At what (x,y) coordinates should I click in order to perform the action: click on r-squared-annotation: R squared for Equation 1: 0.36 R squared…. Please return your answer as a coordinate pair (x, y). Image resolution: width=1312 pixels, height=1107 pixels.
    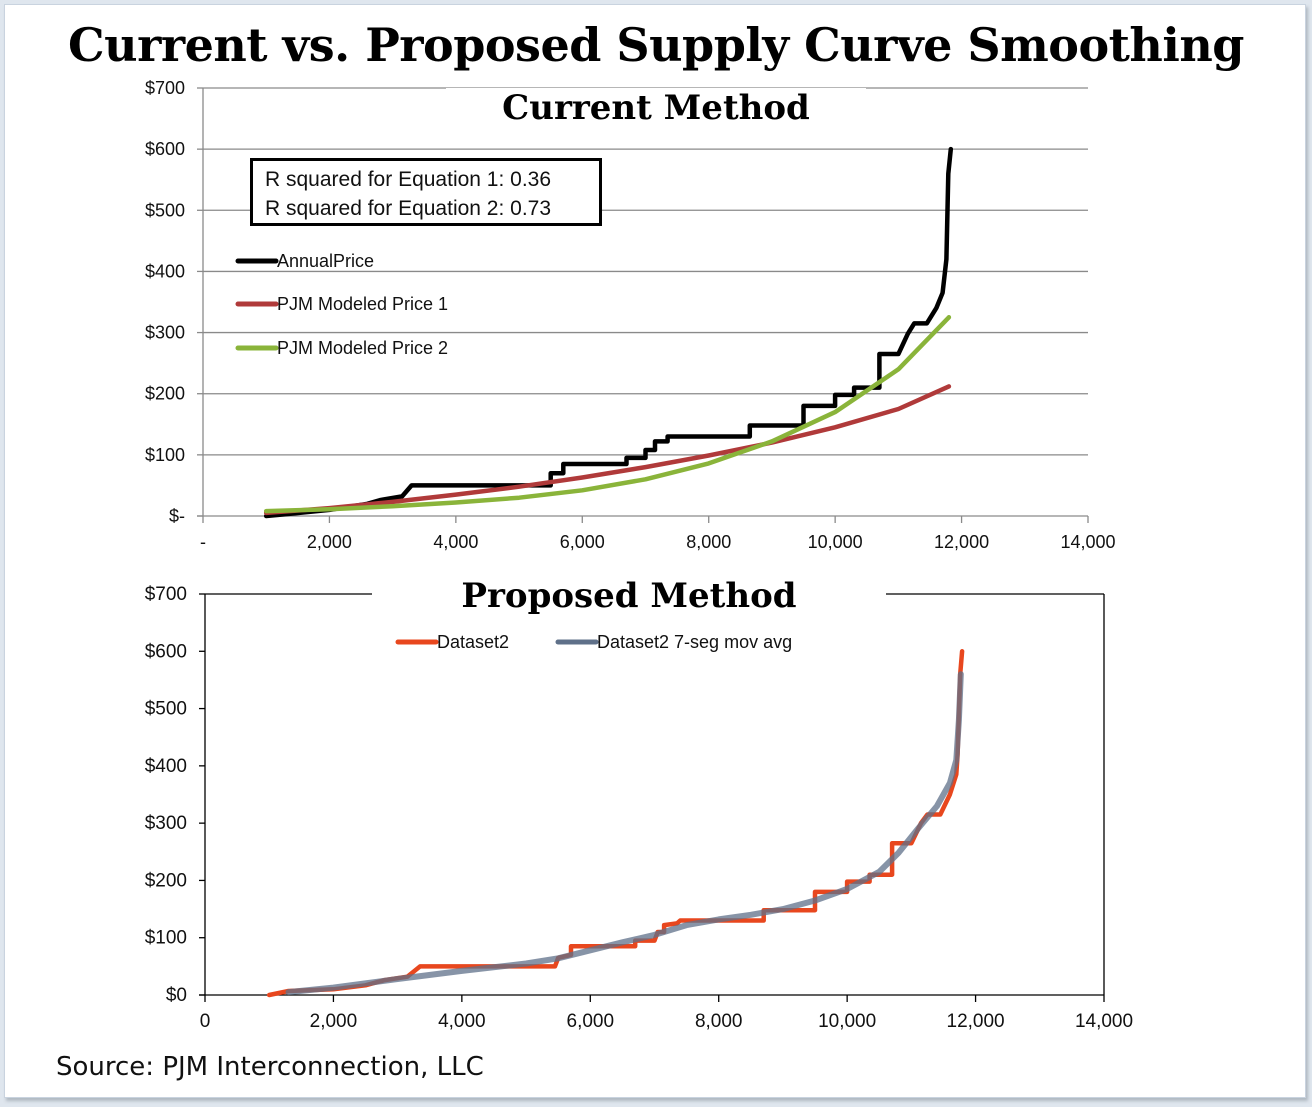
    Looking at the image, I should click on (426, 192).